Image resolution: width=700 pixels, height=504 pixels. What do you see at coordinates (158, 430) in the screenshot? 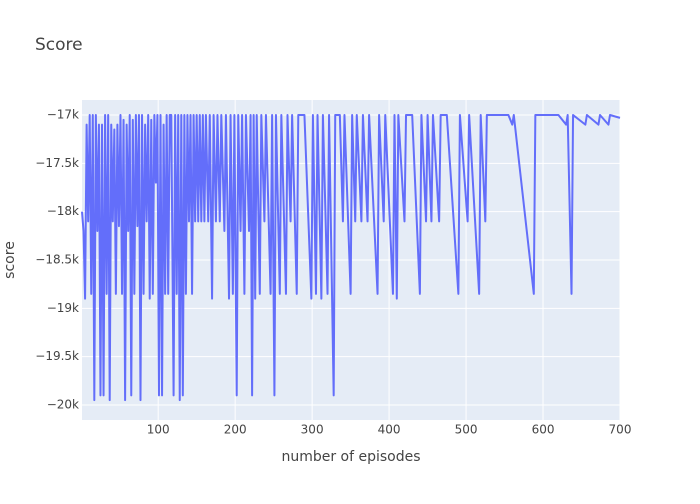
I see `x-tick-label: 100` at bounding box center [158, 430].